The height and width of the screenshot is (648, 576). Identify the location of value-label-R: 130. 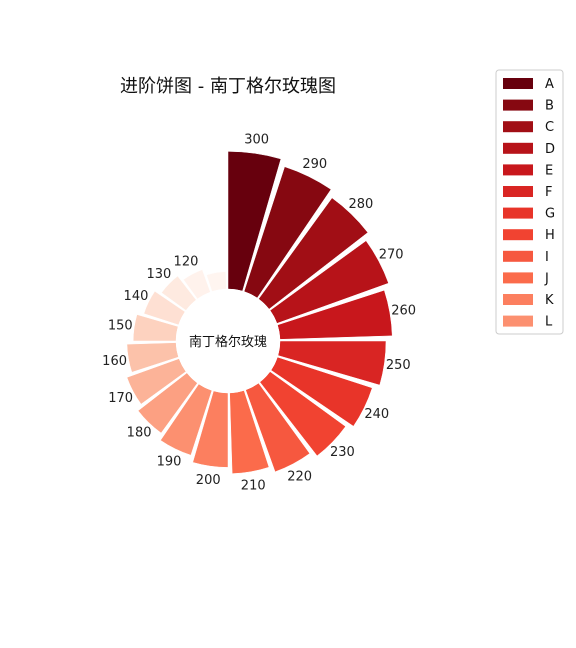
(159, 274).